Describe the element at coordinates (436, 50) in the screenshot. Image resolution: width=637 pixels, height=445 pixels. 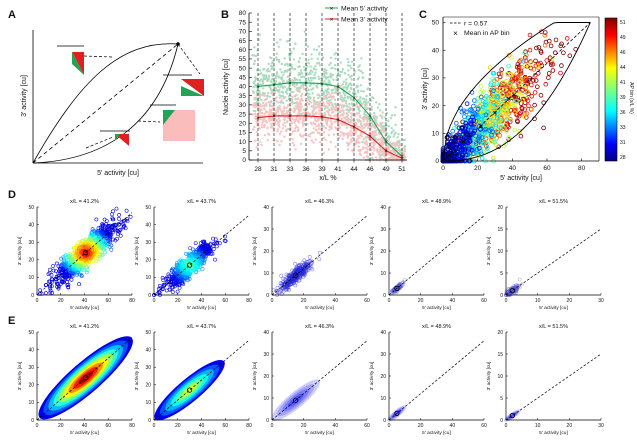
I see `panel-c-ytick-label: 40` at that location.